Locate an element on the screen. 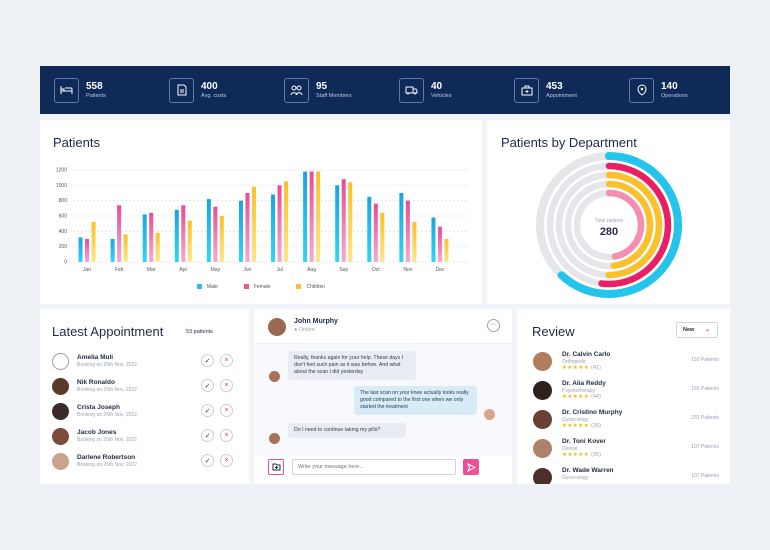 The width and height of the screenshot is (770, 550). legend-item-male: Male is located at coordinates (207, 287).